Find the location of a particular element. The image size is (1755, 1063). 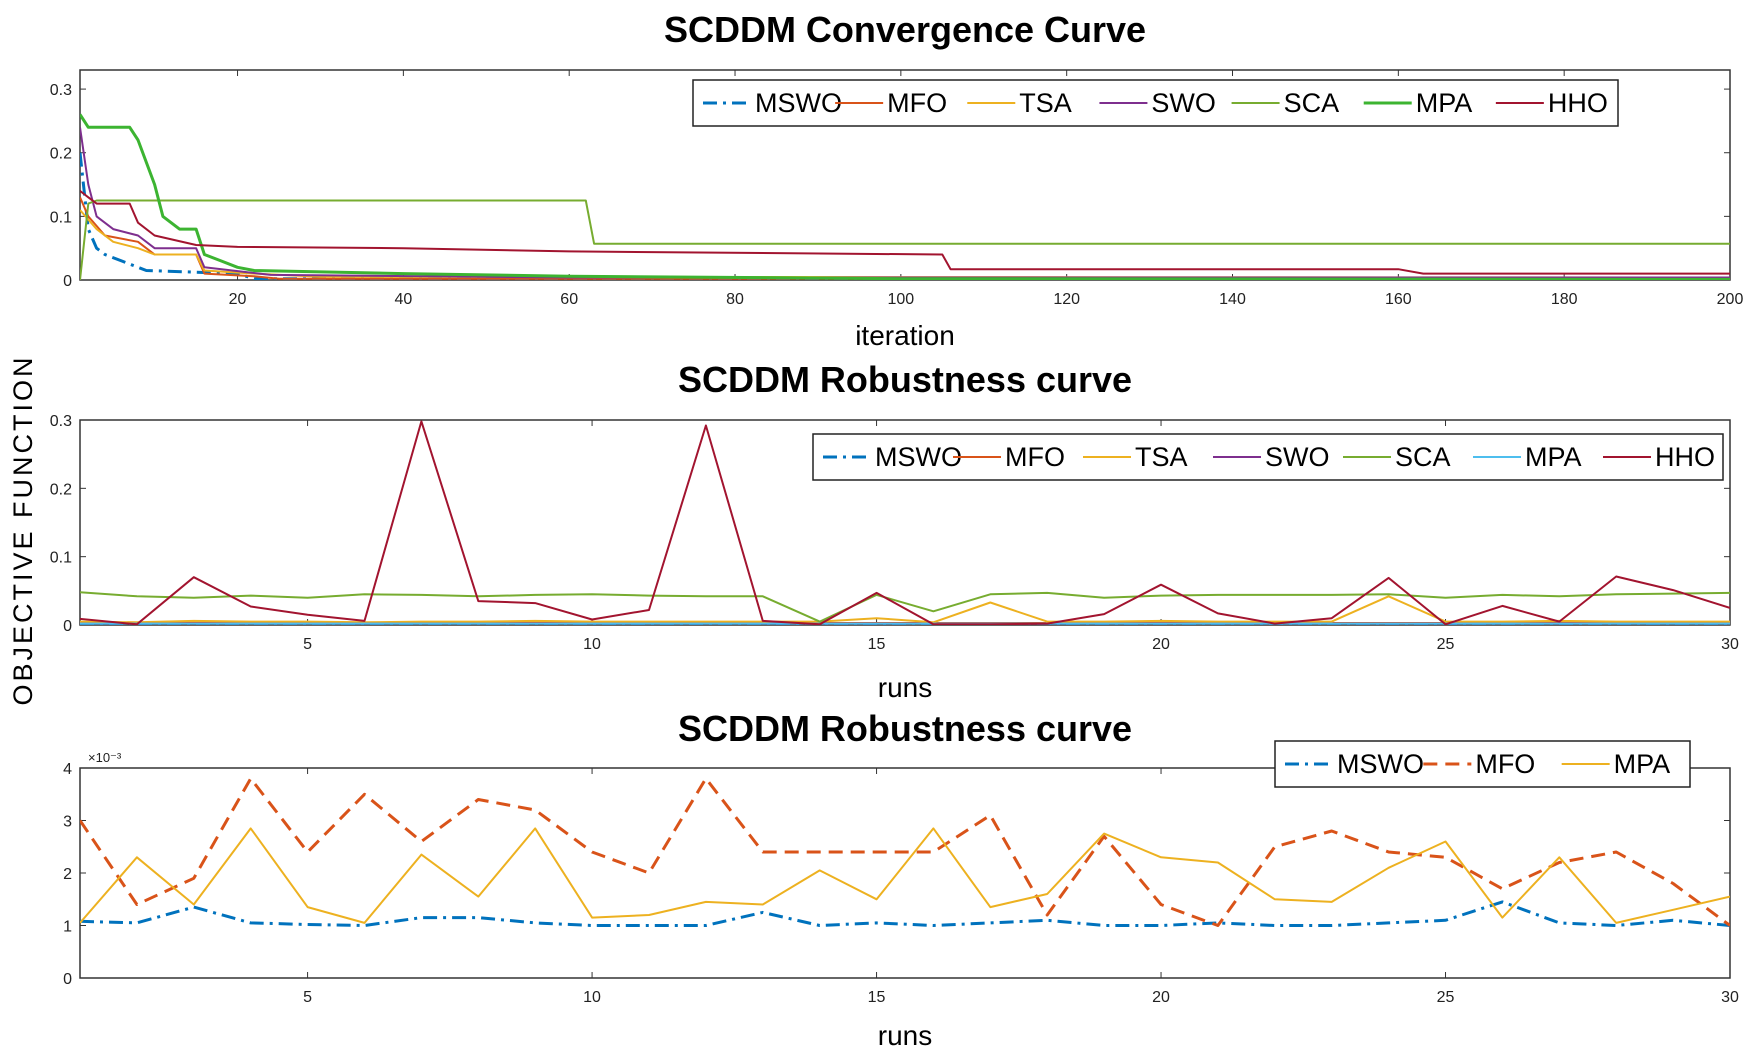

y-axis-multiplier: ×10⁻³ is located at coordinates (105, 757).